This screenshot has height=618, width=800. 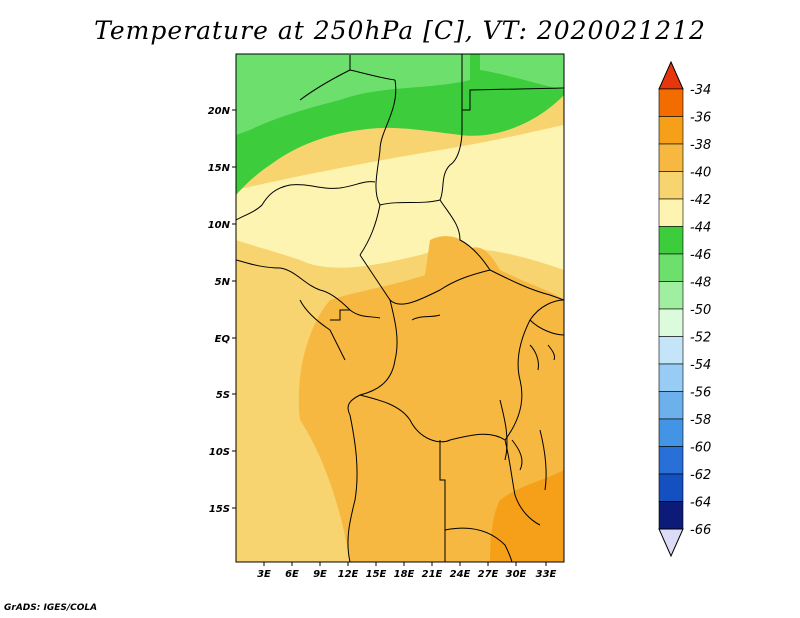 I want to click on colorbar-label: -42, so click(x=700, y=200).